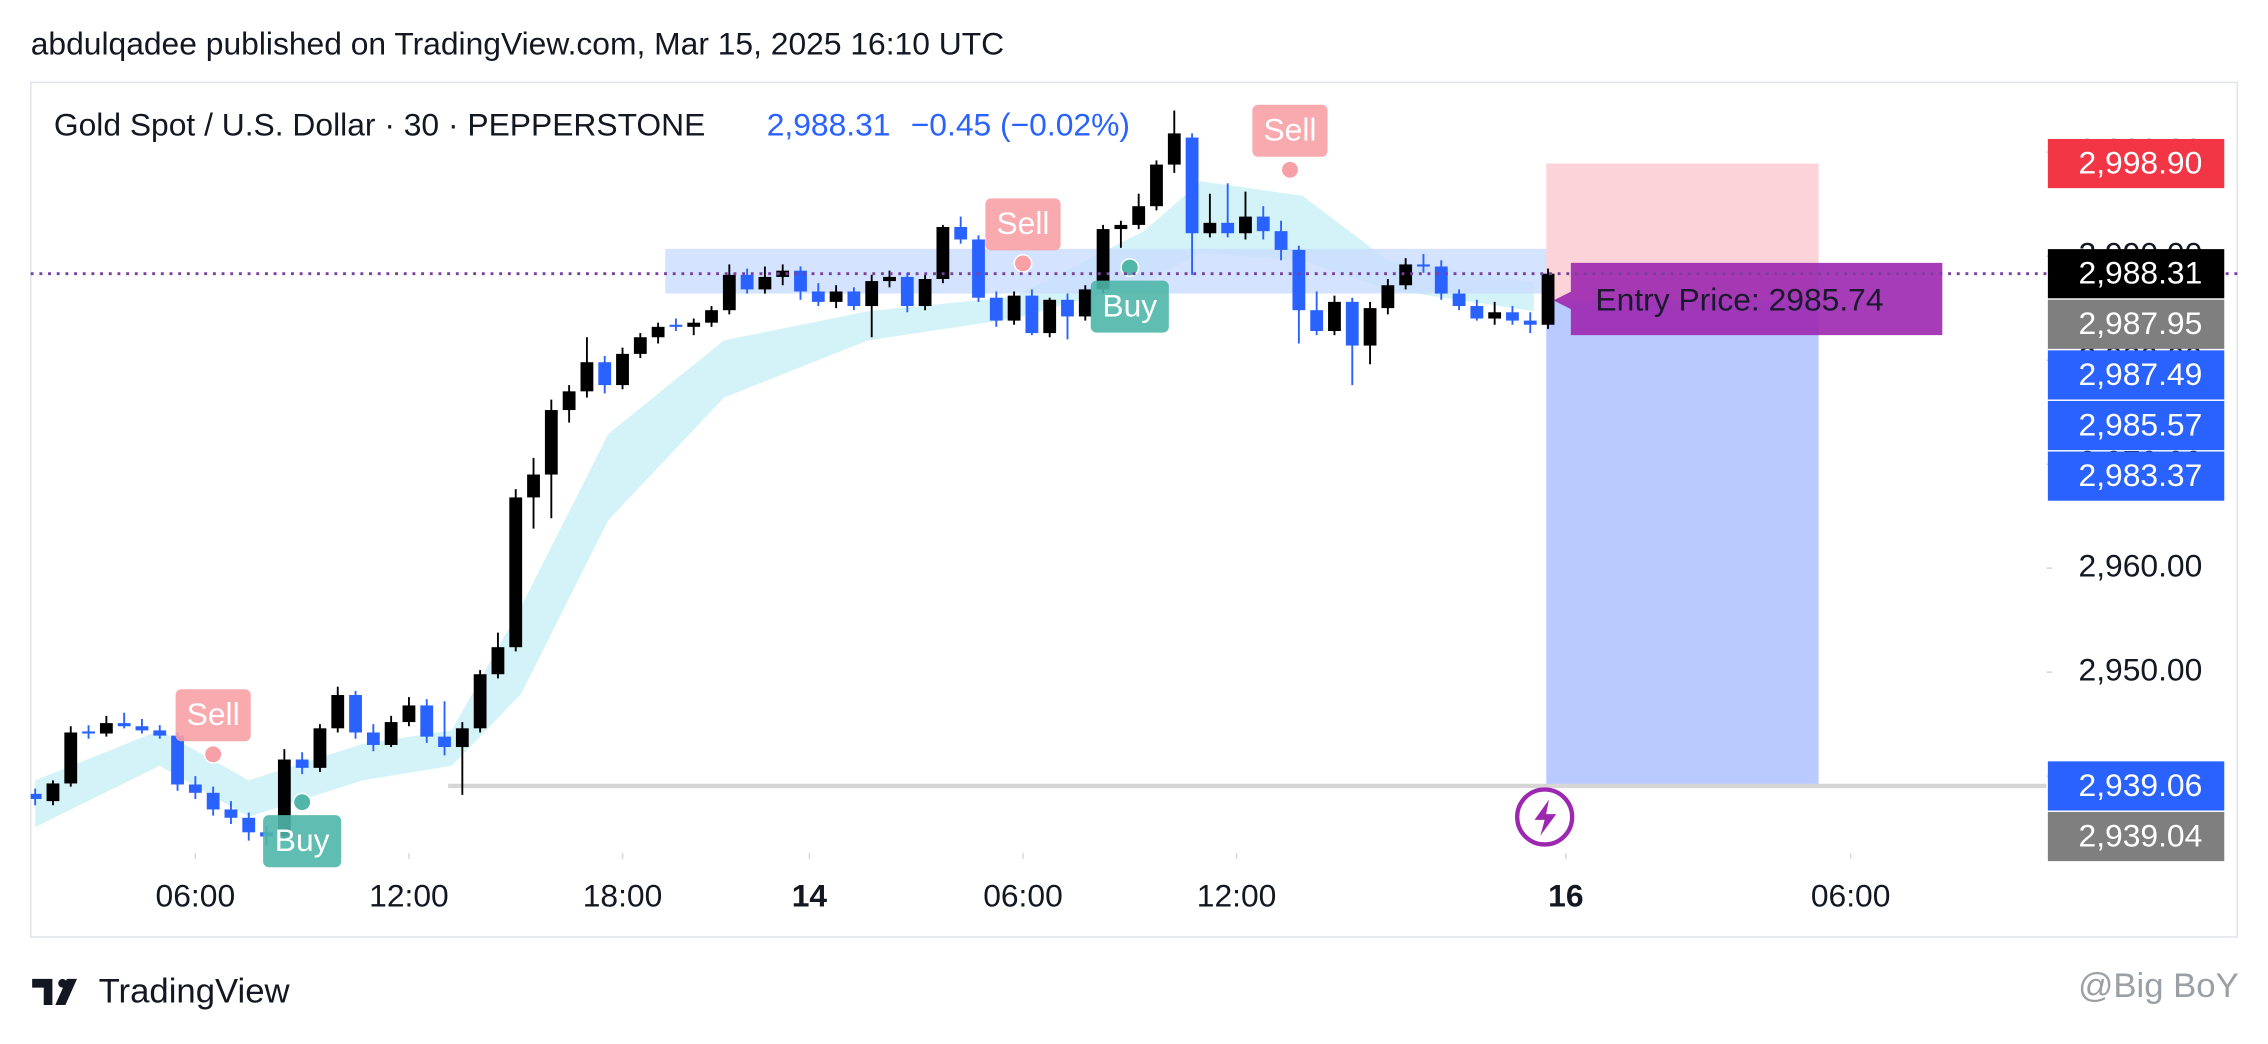  Describe the element at coordinates (195, 992) in the screenshot. I see `brand: TradingView` at that location.